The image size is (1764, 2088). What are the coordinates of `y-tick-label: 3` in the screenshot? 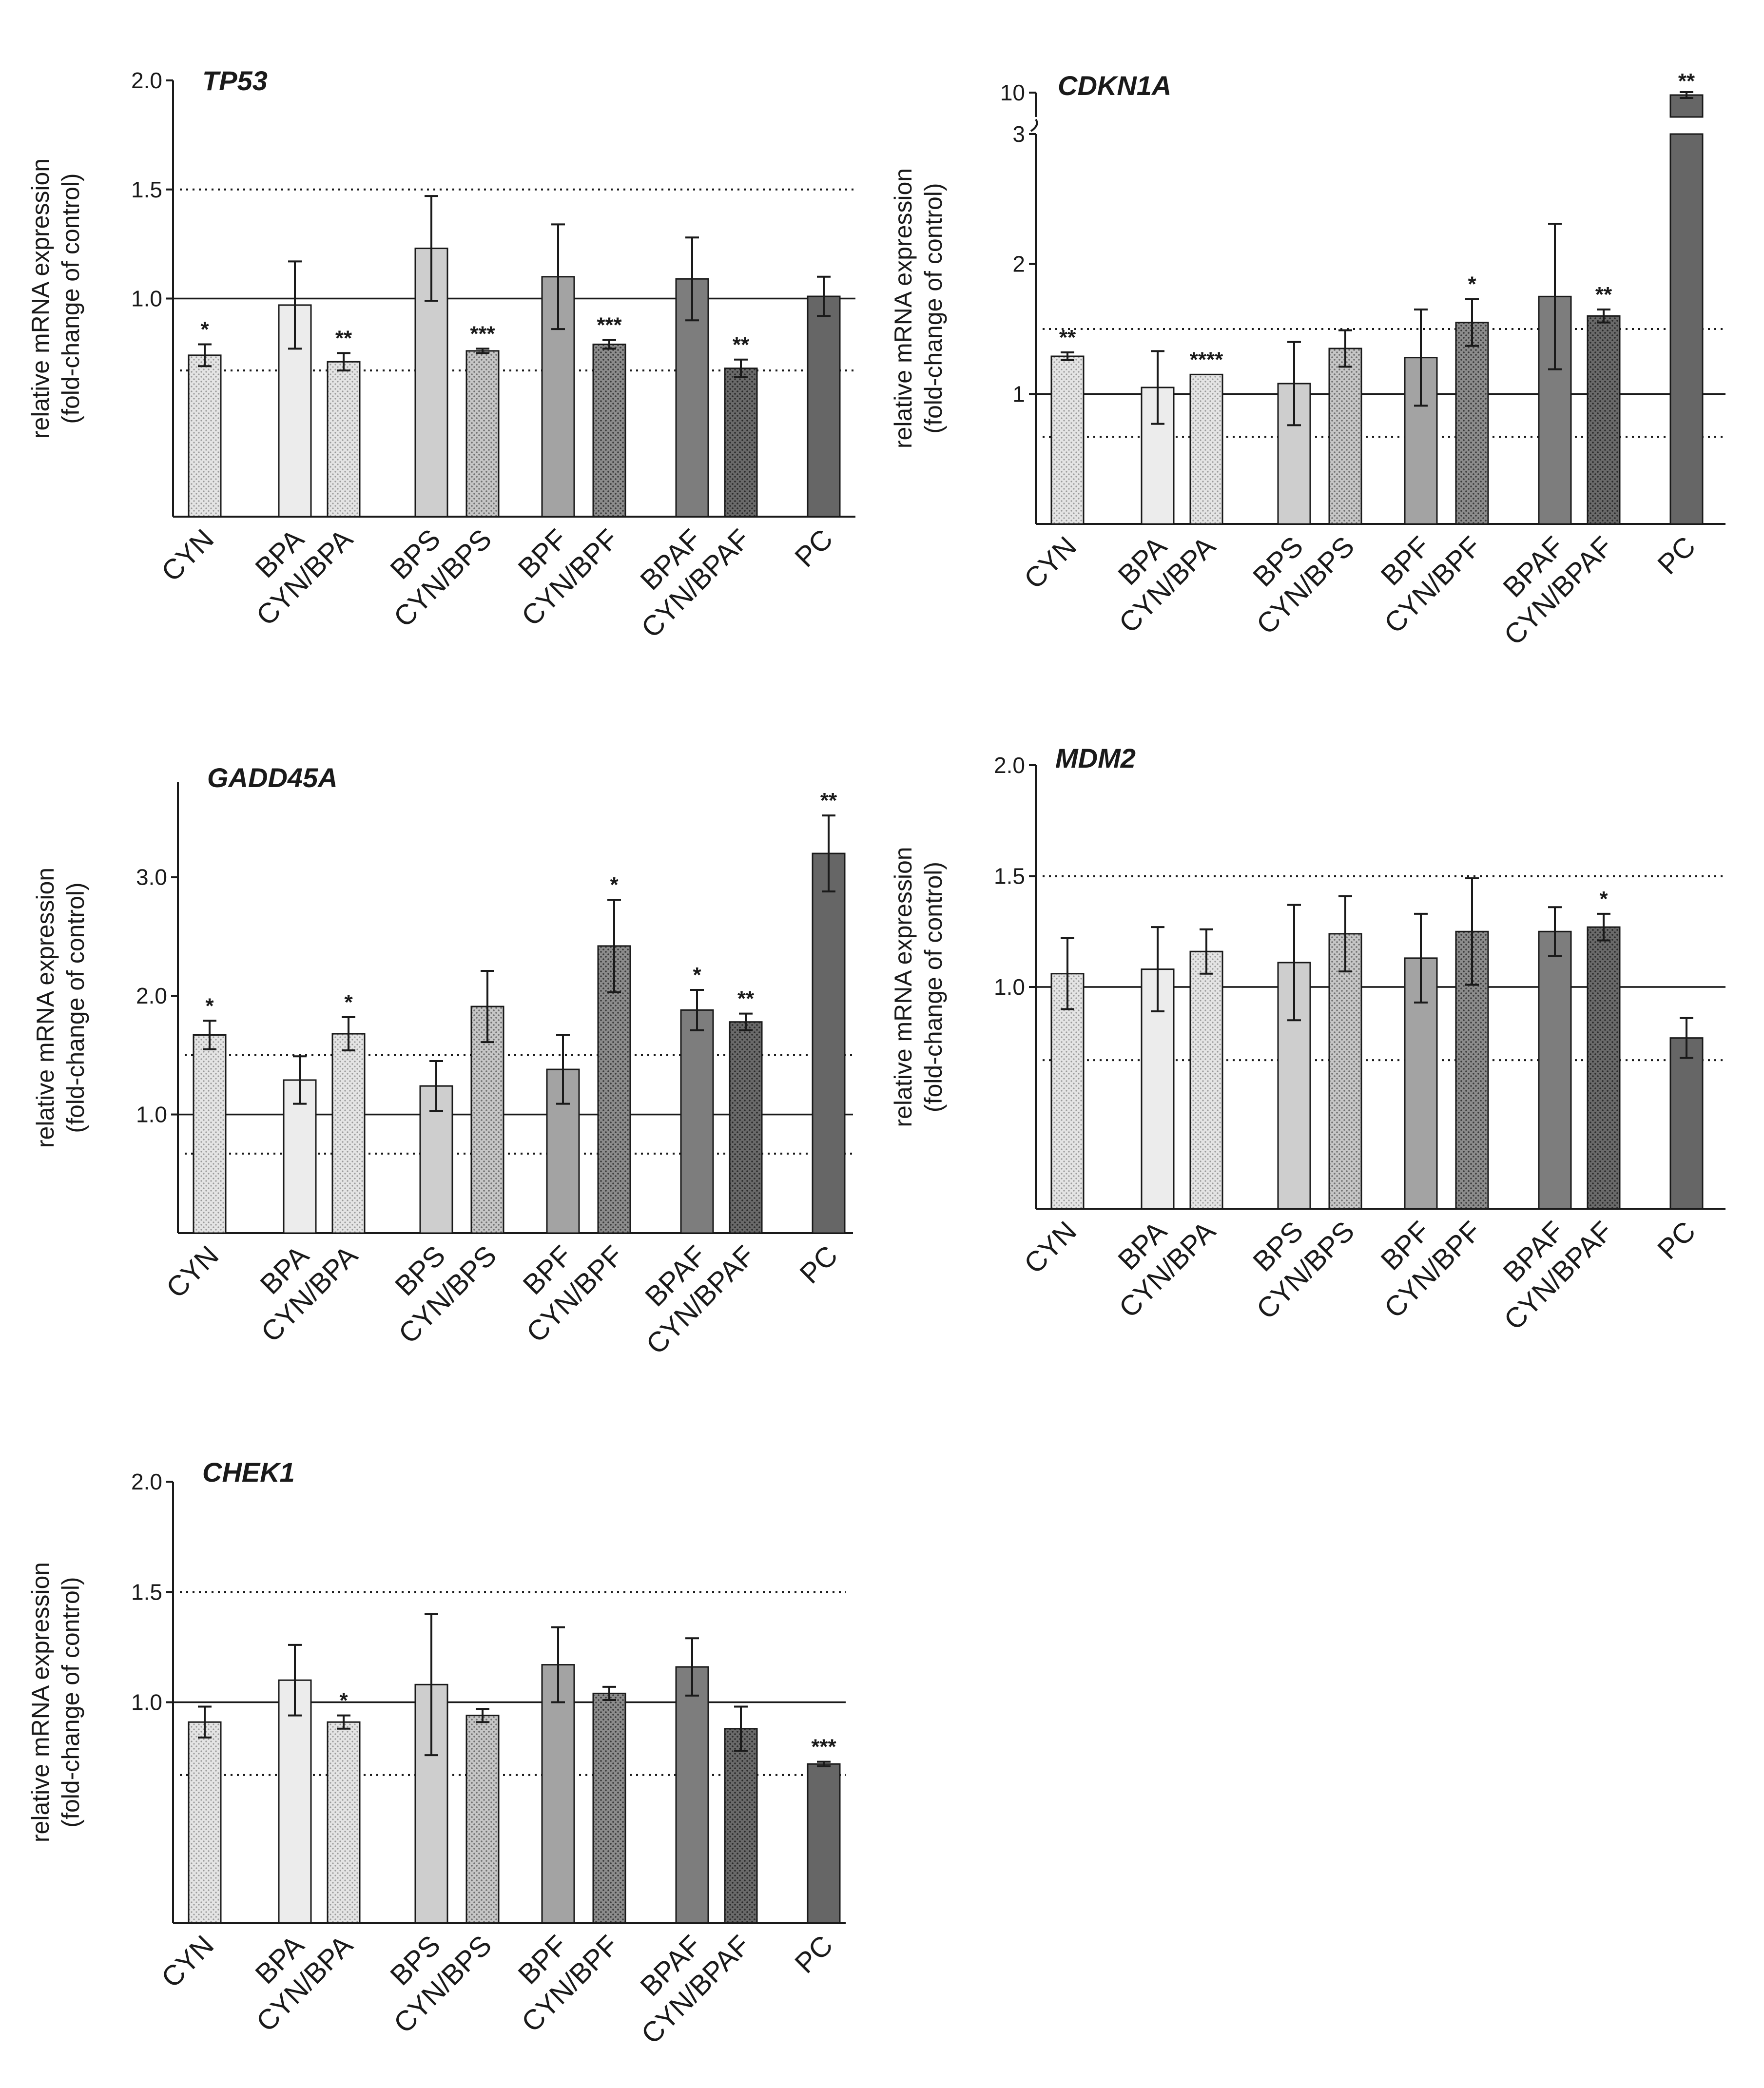 It's located at (1018, 134).